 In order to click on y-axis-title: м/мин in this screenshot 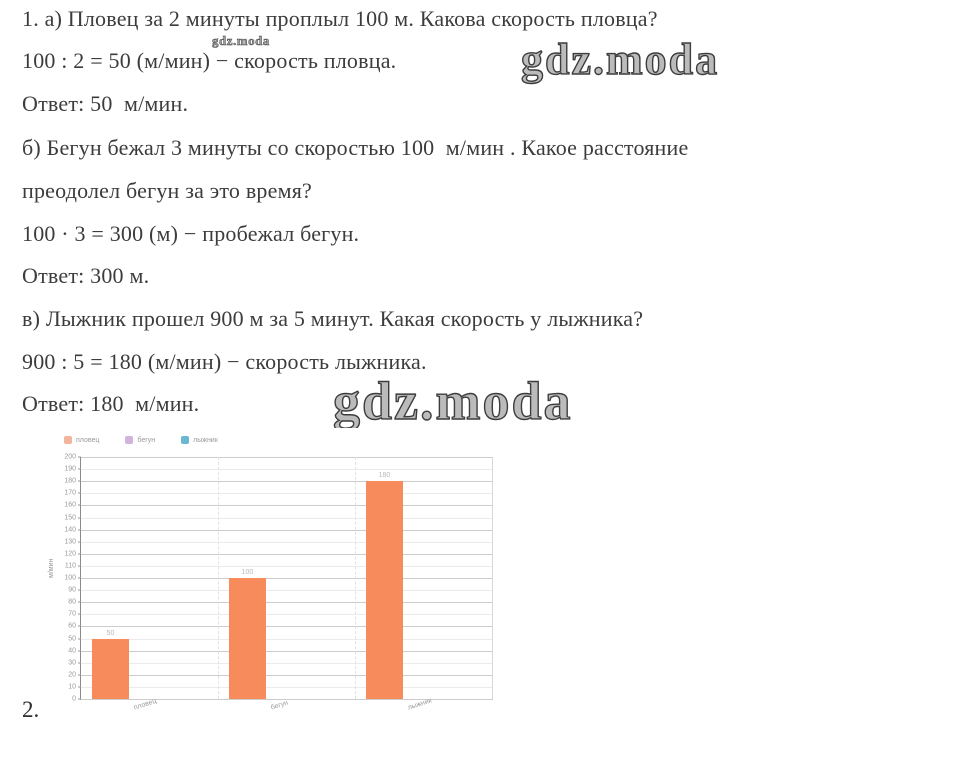, I will do `click(51, 568)`.